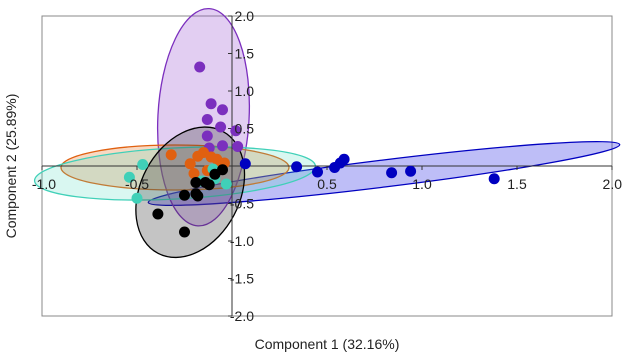 The height and width of the screenshot is (355, 634). Describe the element at coordinates (245, 91) in the screenshot. I see `y-tick-label: 1.0` at that location.